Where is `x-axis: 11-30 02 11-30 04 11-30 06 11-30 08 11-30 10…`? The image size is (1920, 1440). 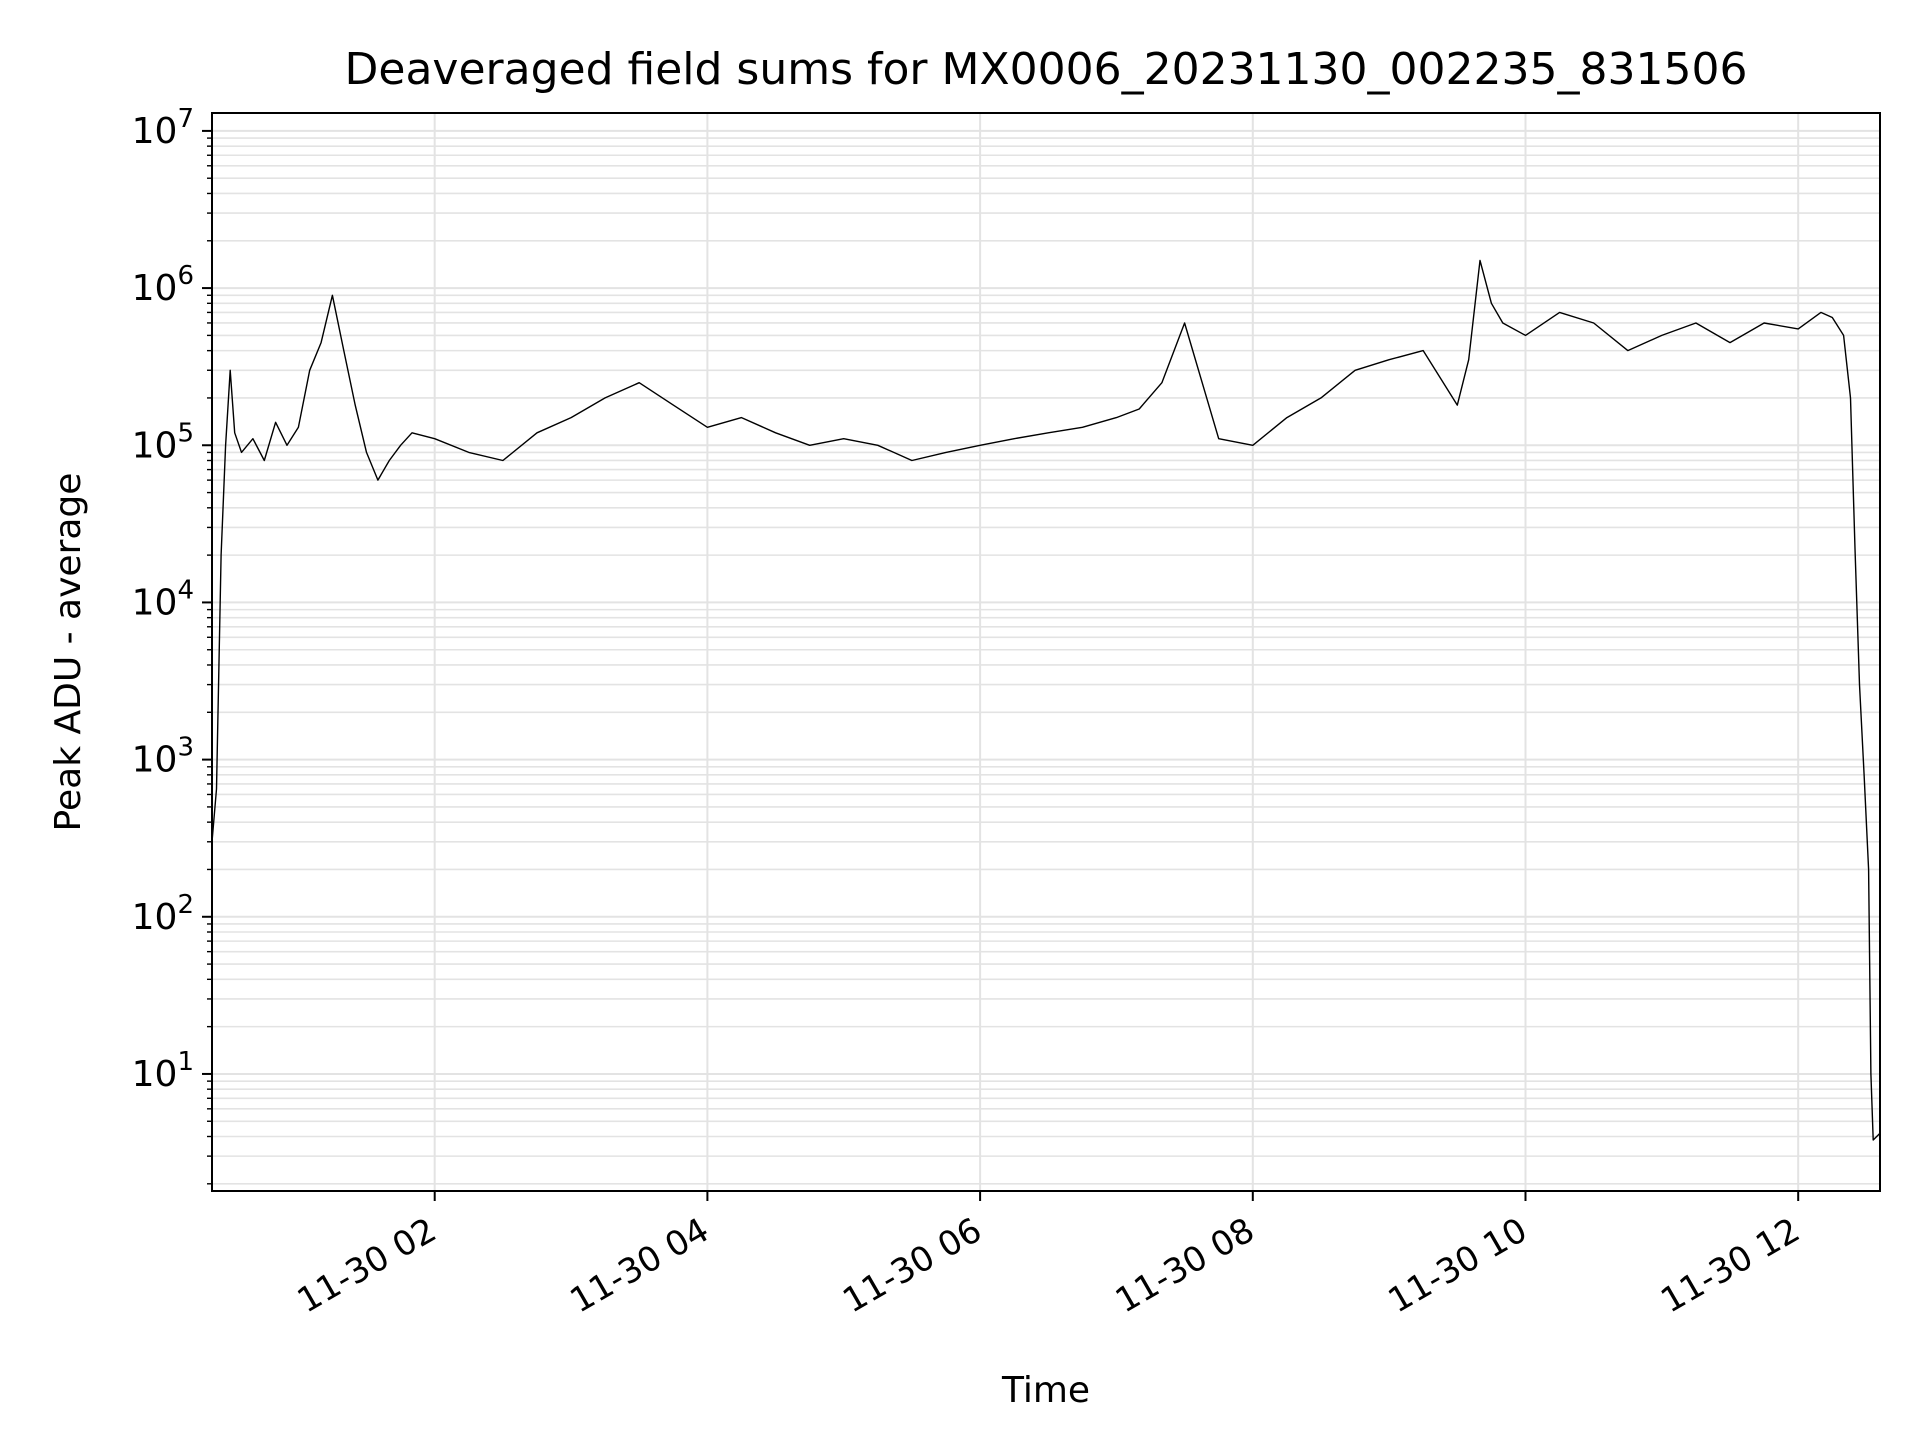 x-axis: 11-30 02 11-30 04 11-30 06 11-30 08 11-30 10… is located at coordinates (1049, 1256).